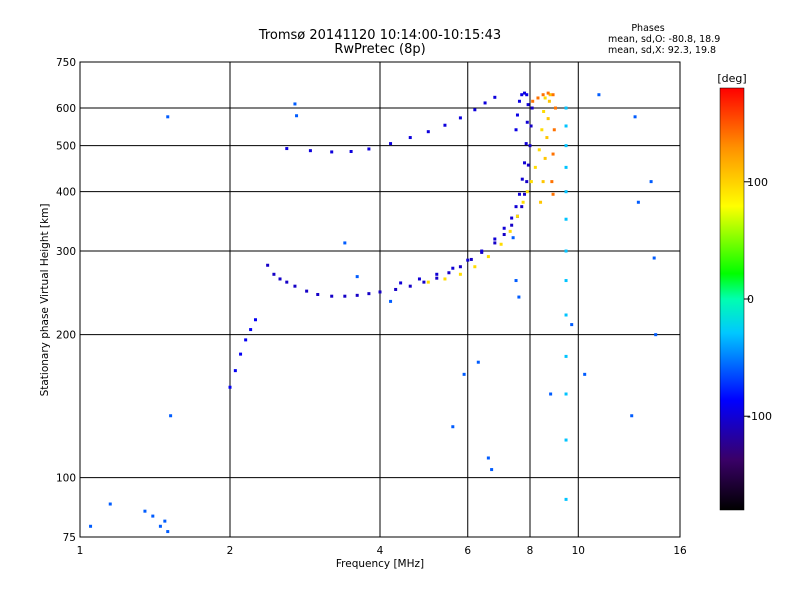 Image resolution: width=800 pixels, height=600 pixels. I want to click on y-tick-label: 600, so click(66, 109).